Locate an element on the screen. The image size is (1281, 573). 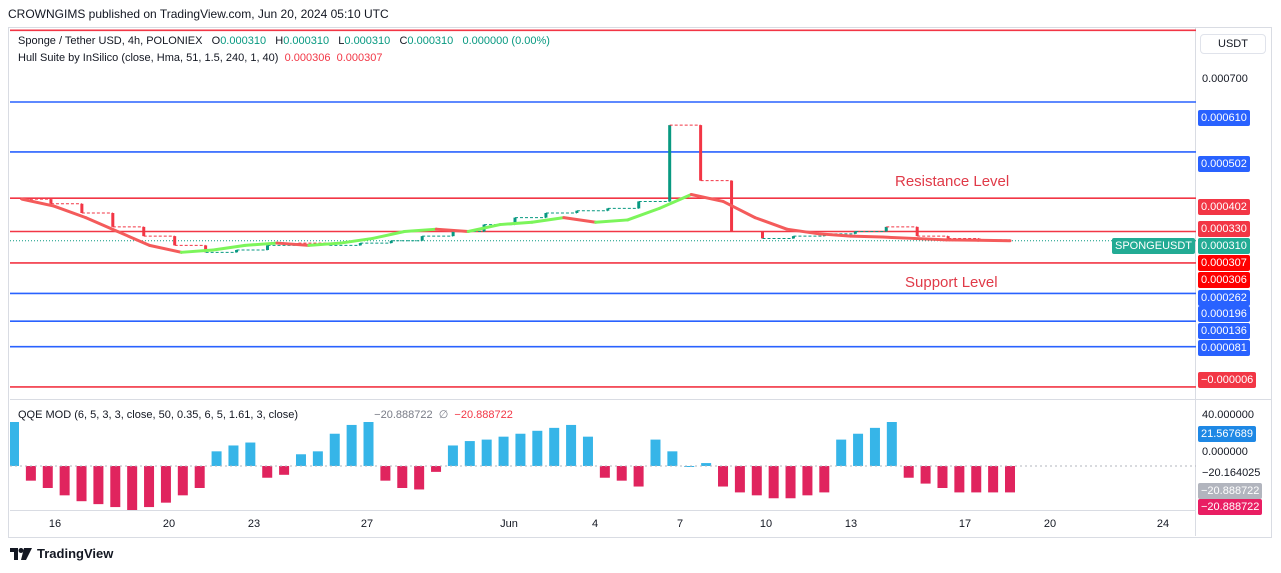
osc-tick: 40.000000 is located at coordinates (1228, 415).